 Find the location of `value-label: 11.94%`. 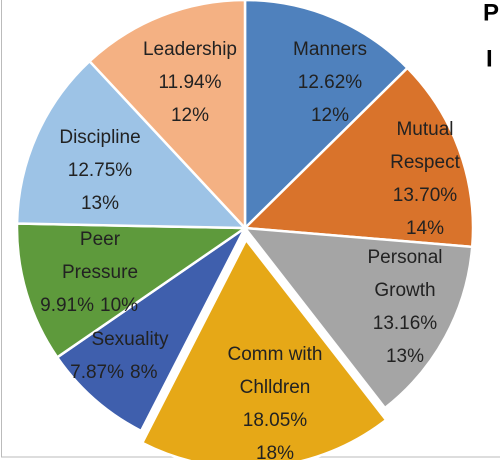

value-label: 11.94% is located at coordinates (189, 82).